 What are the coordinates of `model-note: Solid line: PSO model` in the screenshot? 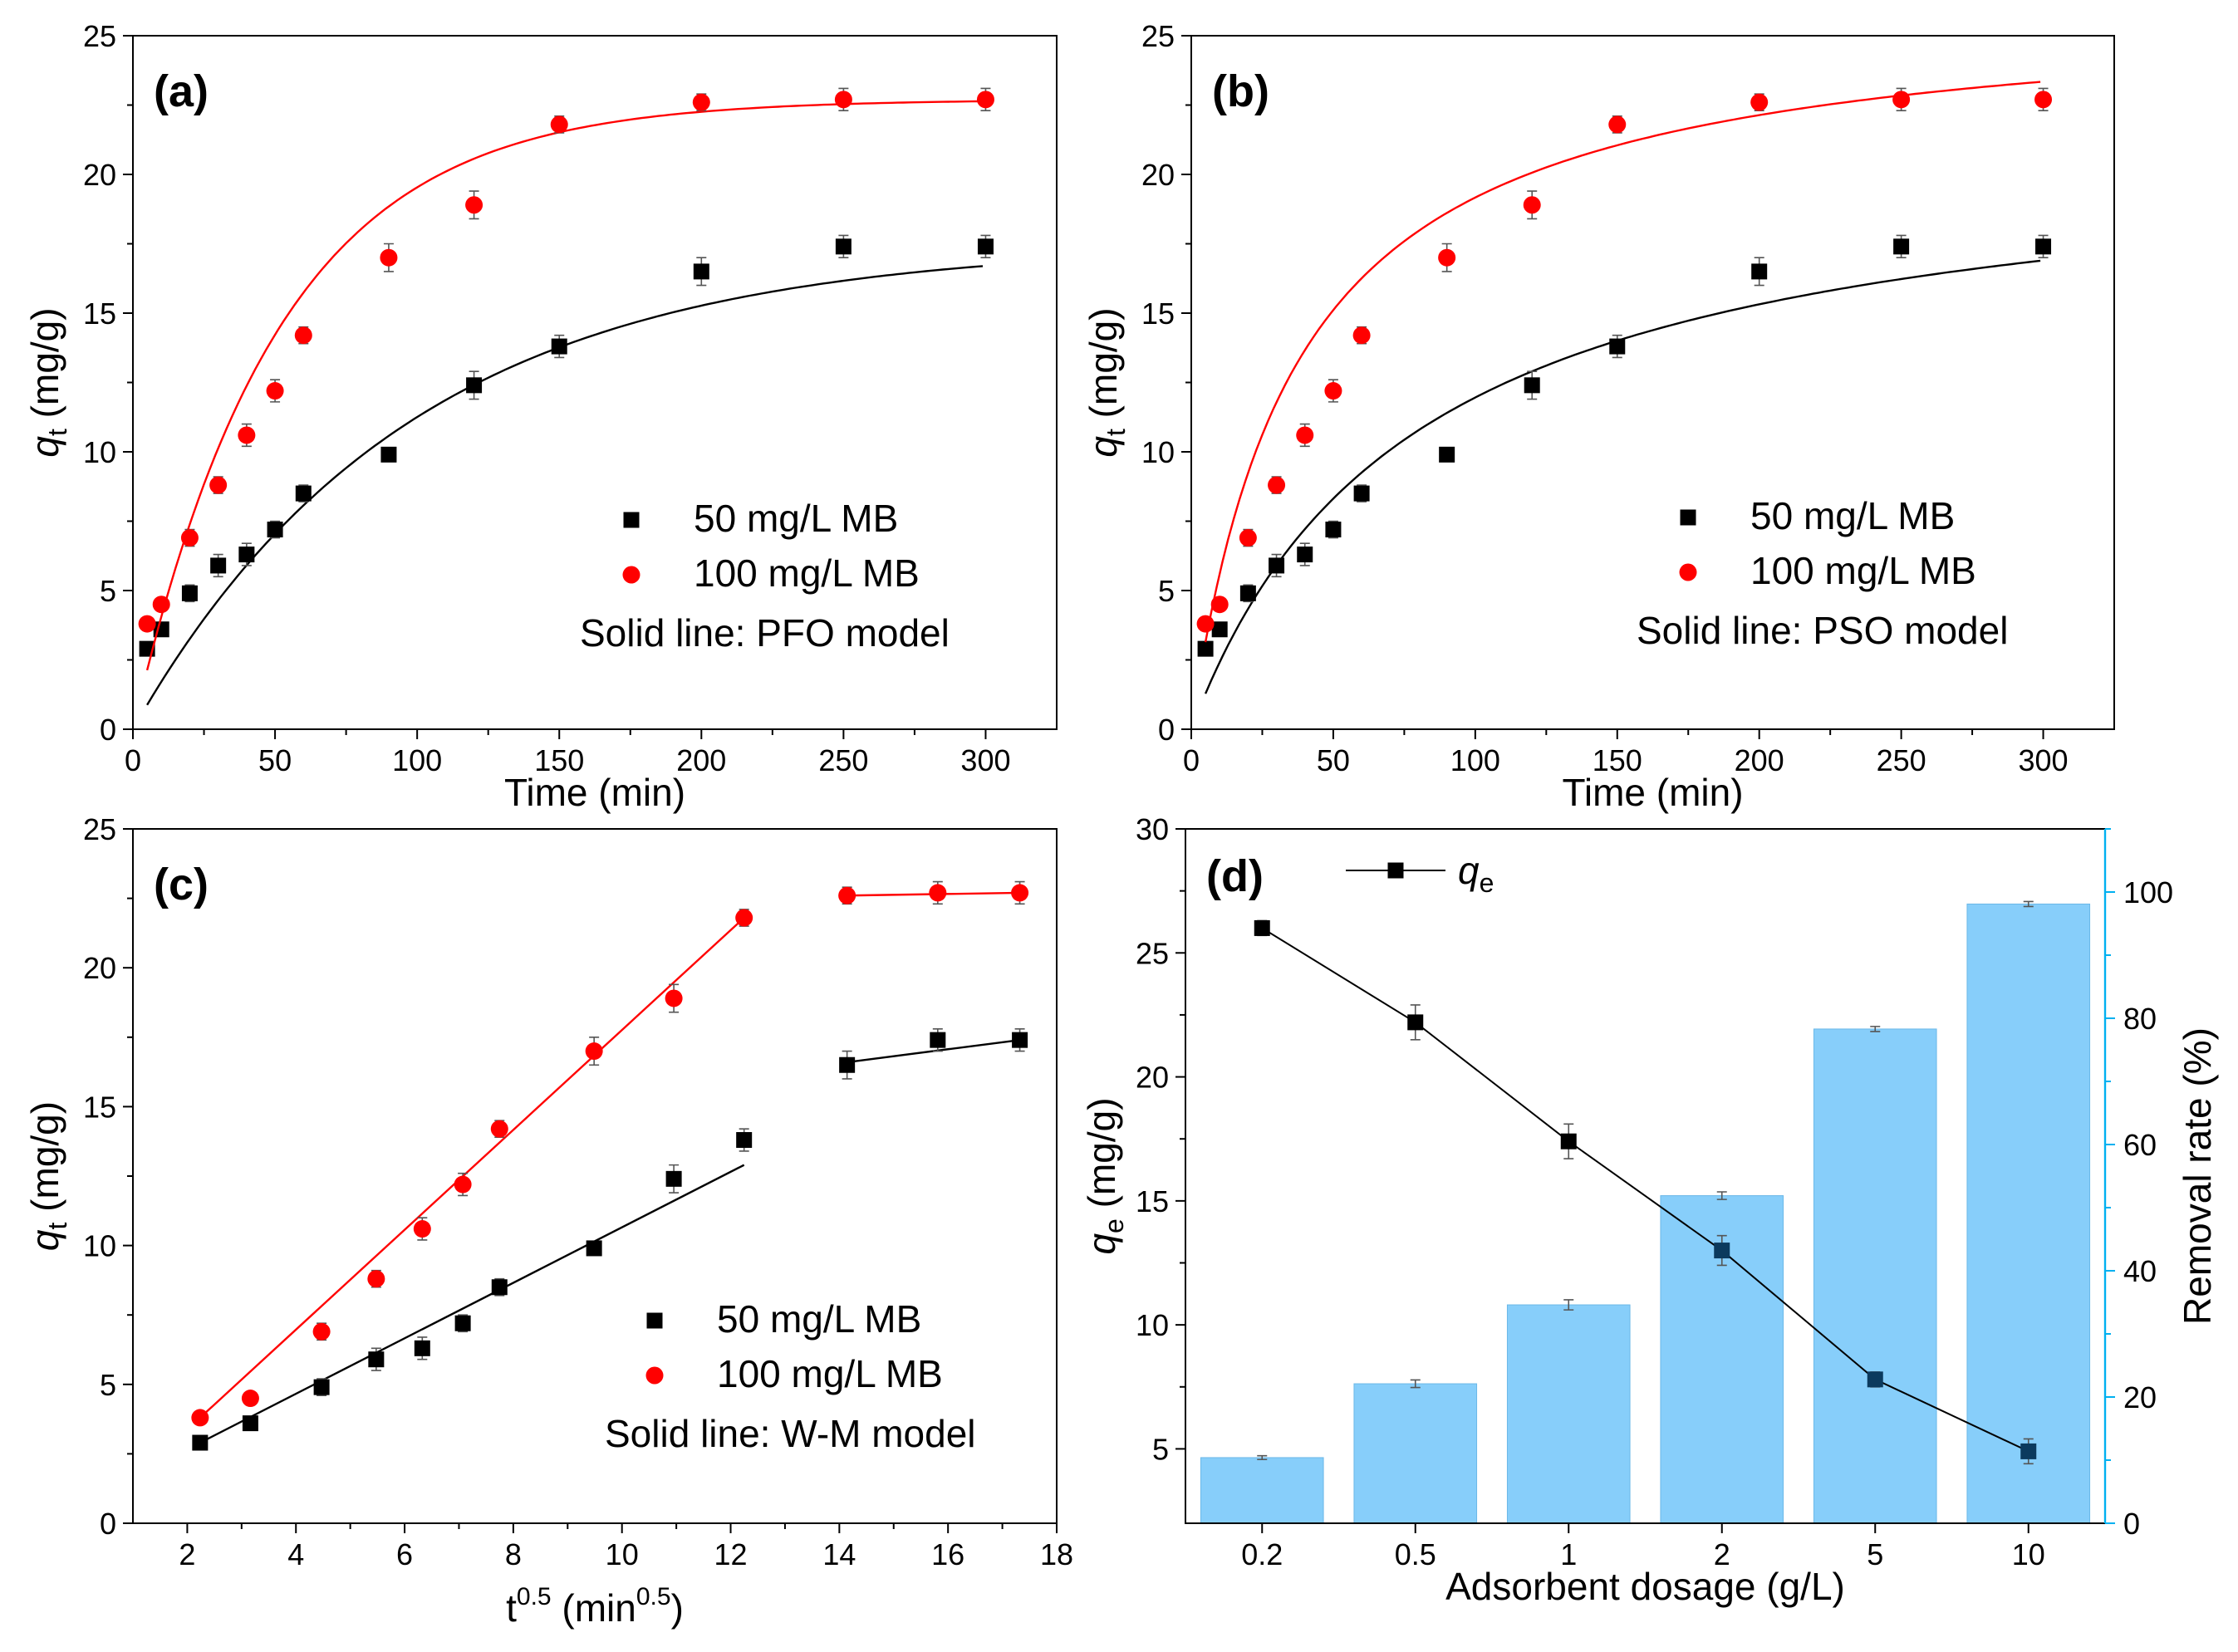 It's located at (1822, 630).